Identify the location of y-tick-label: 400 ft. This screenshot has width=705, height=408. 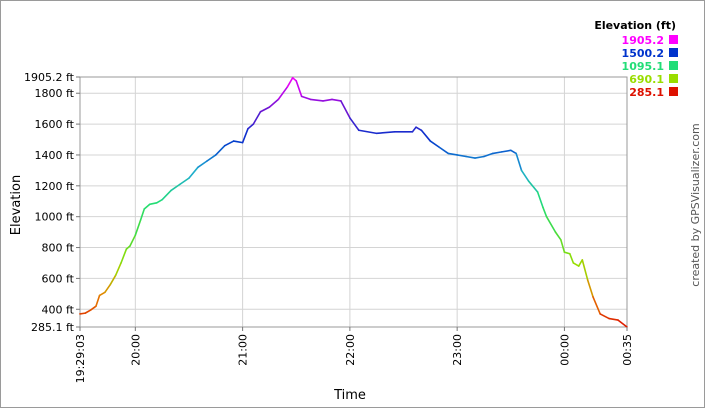
(58, 309).